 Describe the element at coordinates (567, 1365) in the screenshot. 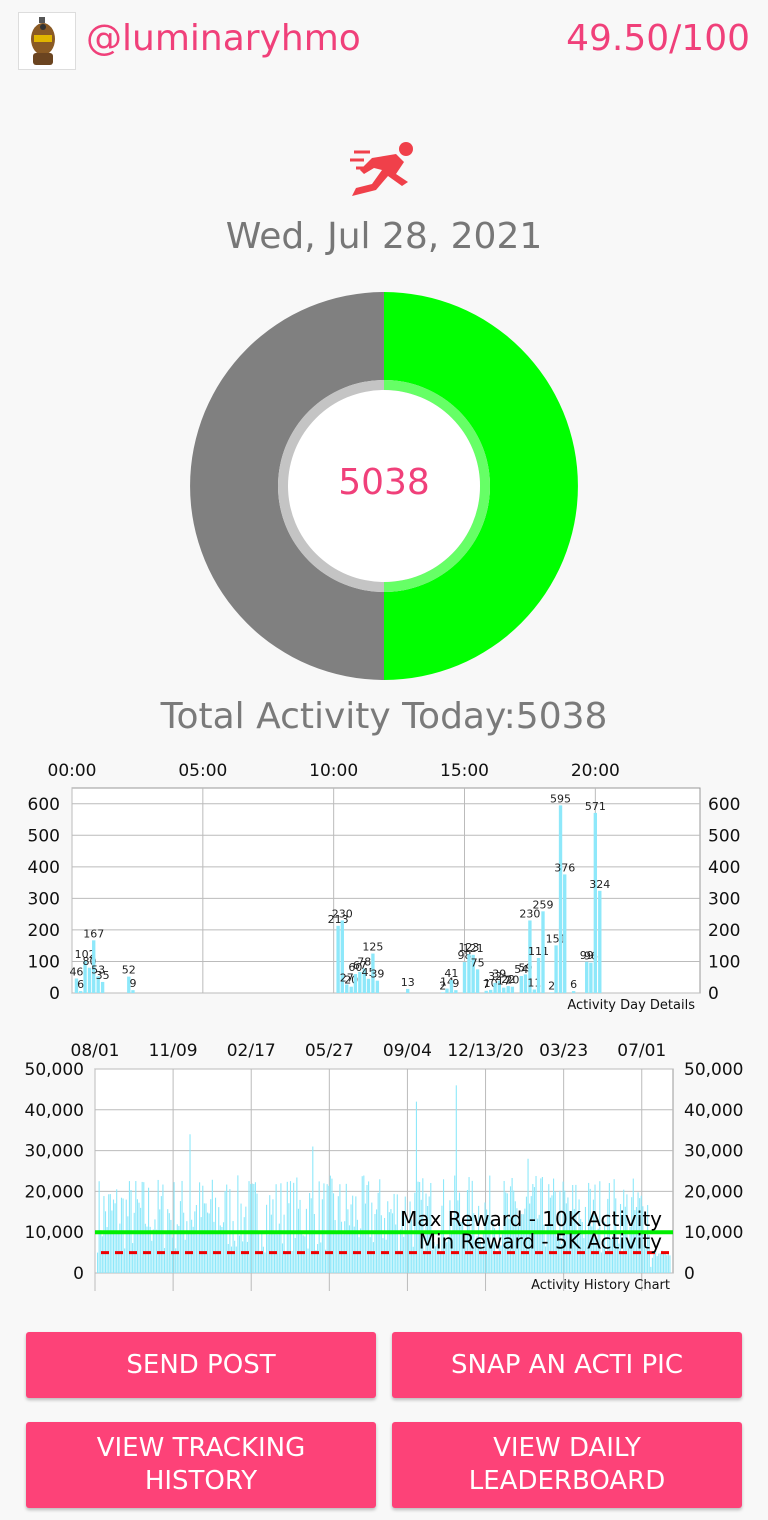

I see `snap-acti-pic-button: SNAP AN ACTI PIC` at that location.